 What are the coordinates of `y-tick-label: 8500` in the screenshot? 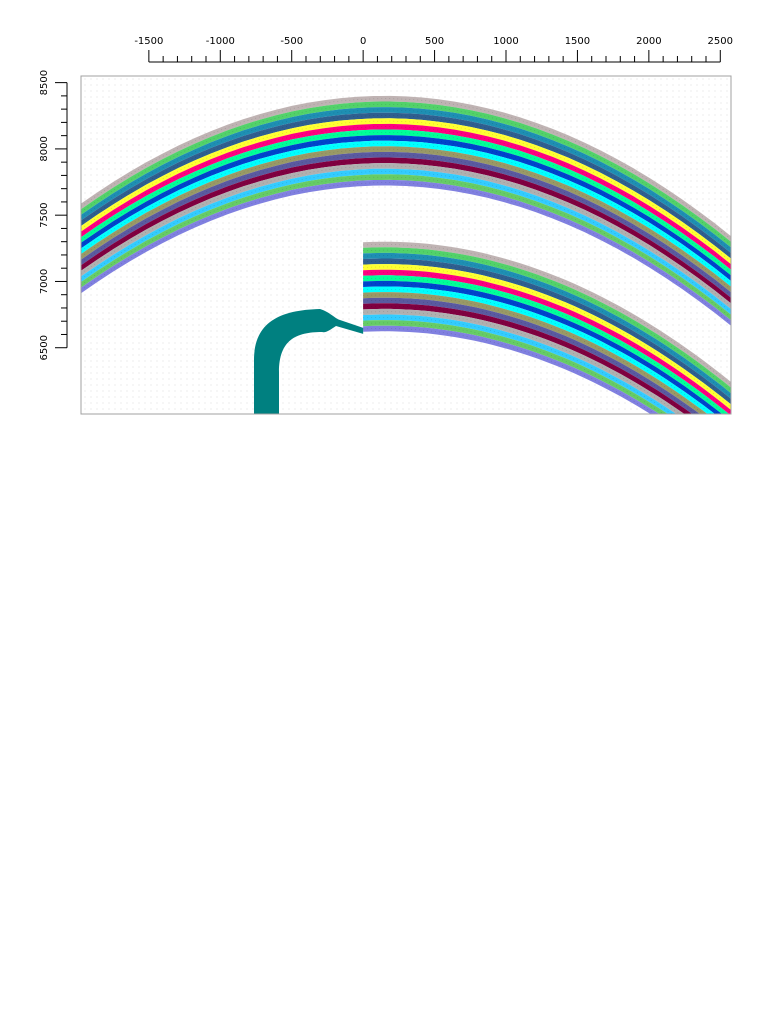 It's located at (44, 82).